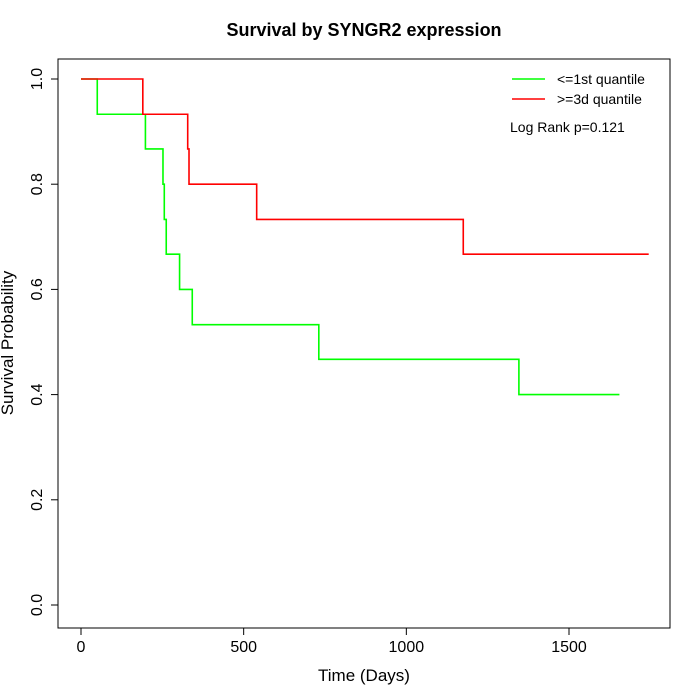 The height and width of the screenshot is (700, 700). What do you see at coordinates (601, 79) in the screenshot?
I see `legend-label-low: <=1st quantile` at bounding box center [601, 79].